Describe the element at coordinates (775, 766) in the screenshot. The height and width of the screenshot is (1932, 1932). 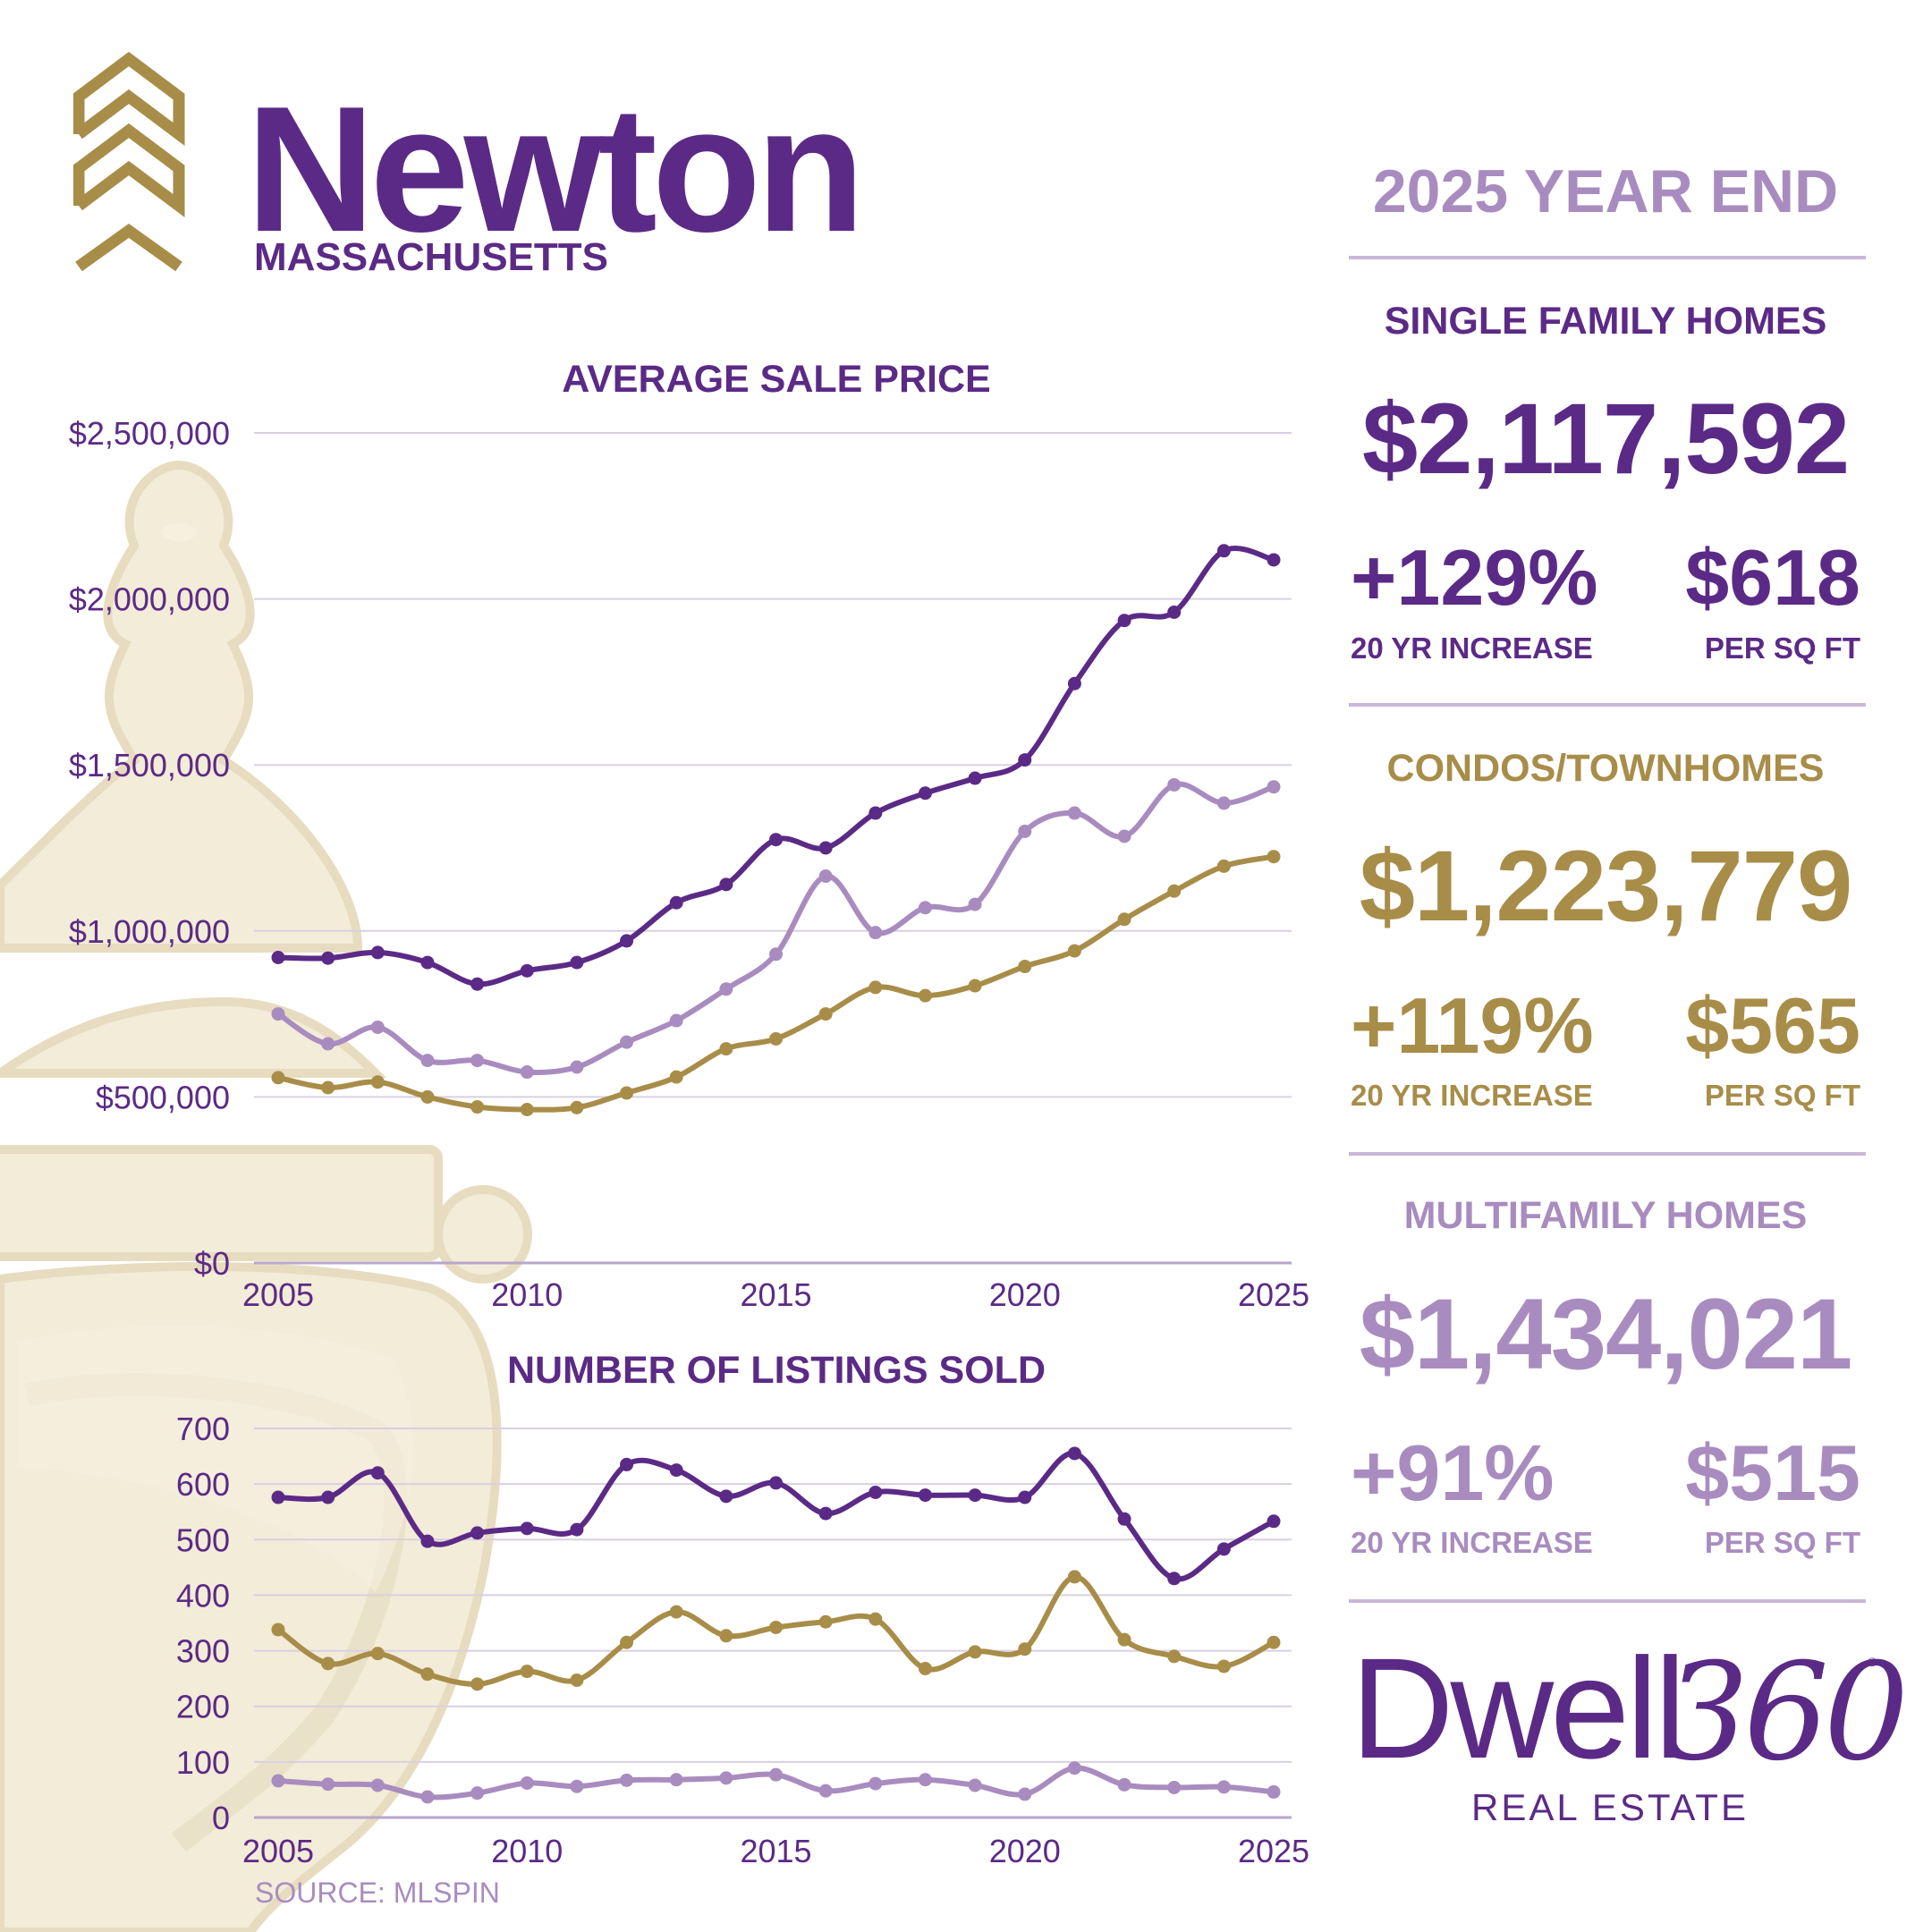
I see `series-line-single_family` at that location.